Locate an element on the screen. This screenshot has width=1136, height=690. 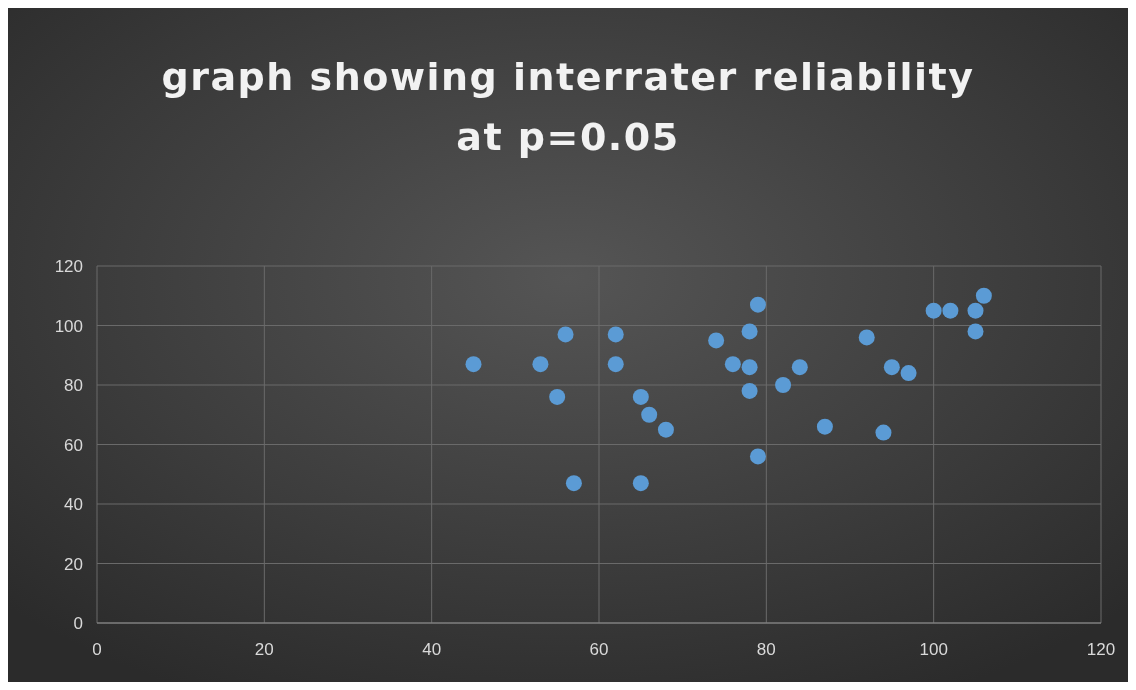
y-tick-label: 20 is located at coordinates (73, 564).